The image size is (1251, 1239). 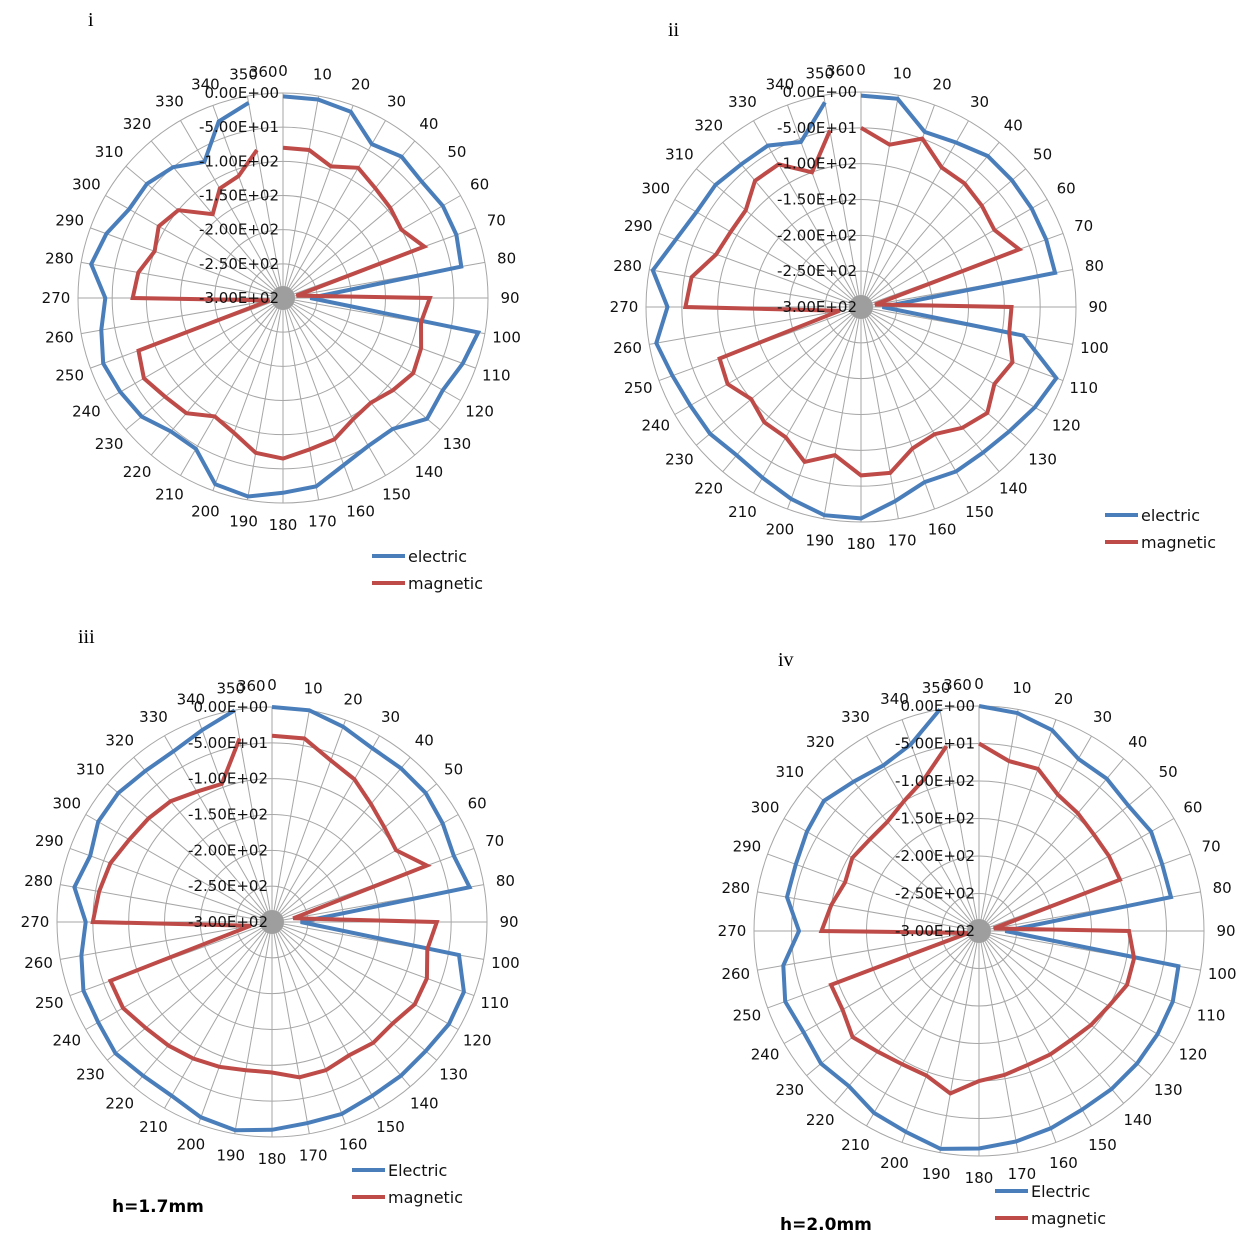 I want to click on radial-tick-label: -2.00E+02, so click(x=817, y=235).